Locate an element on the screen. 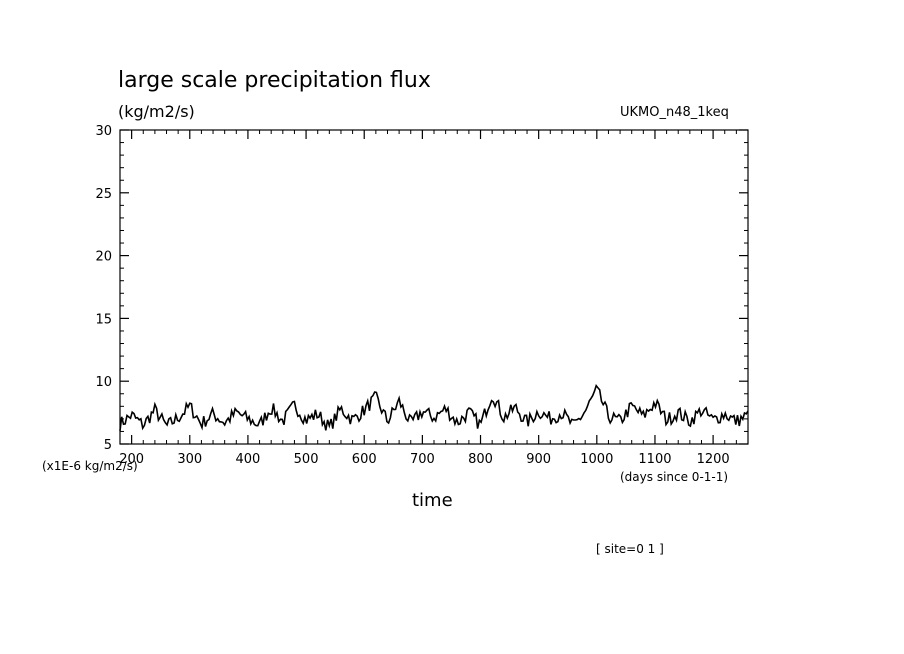 The height and width of the screenshot is (654, 904). y-tick-label: 25 is located at coordinates (103, 194).